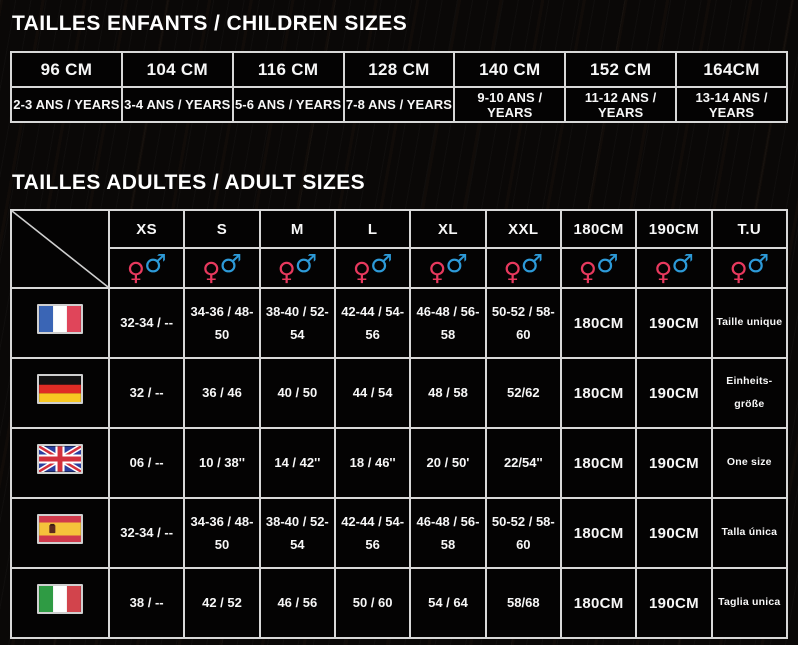 This screenshot has width=798, height=645. Describe the element at coordinates (60, 529) in the screenshot. I see `spain-flag-icon` at that location.